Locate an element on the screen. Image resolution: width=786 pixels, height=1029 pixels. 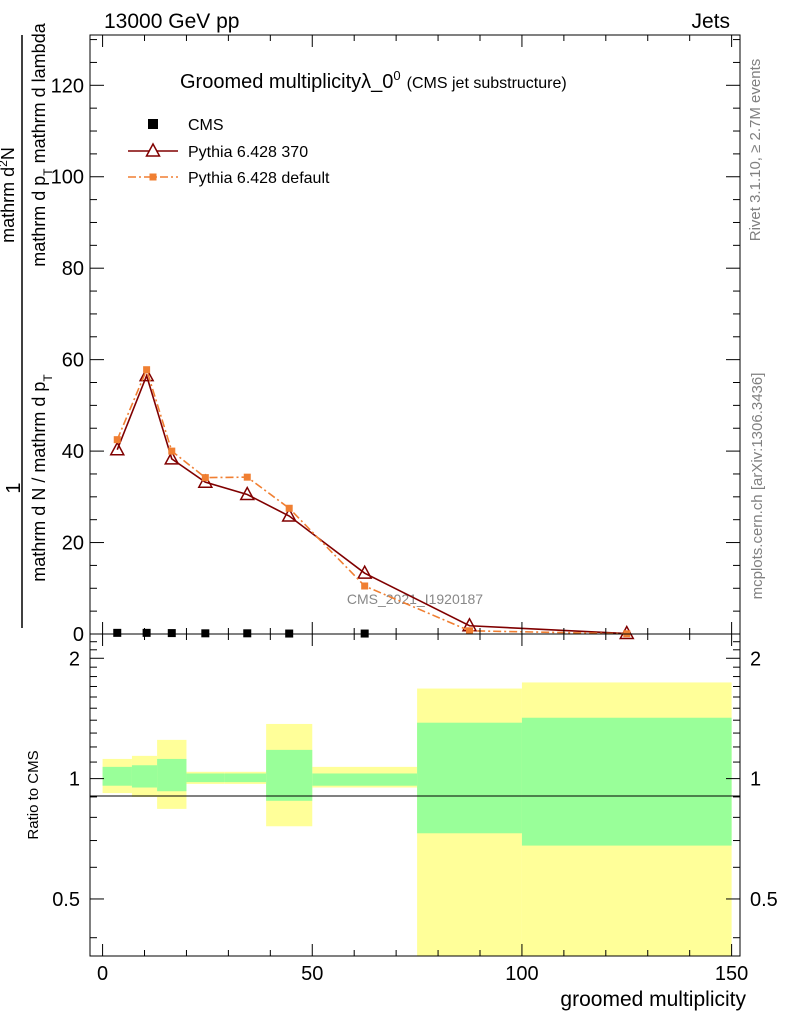
x-tick-label-1: 50 is located at coordinates (312, 974).